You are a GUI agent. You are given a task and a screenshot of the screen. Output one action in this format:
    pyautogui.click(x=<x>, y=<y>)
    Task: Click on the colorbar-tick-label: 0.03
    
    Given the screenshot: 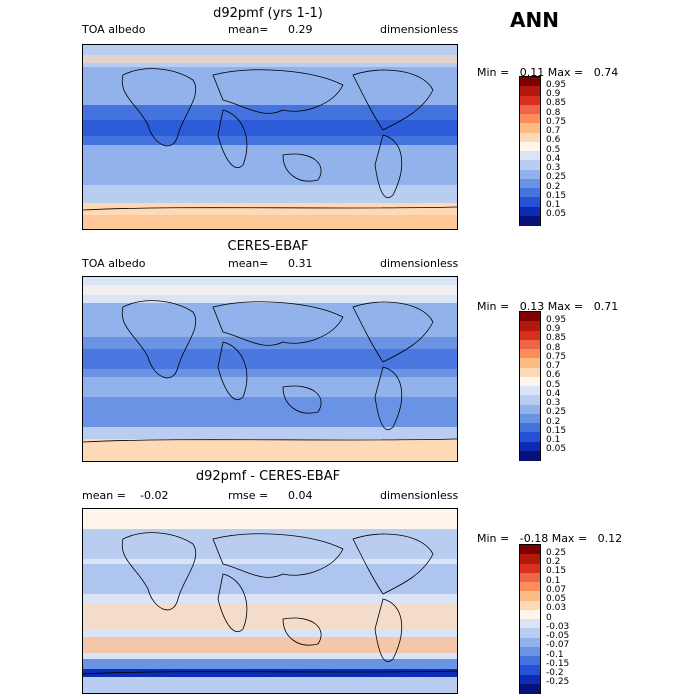 What is the action you would take?
    pyautogui.click(x=556, y=608)
    